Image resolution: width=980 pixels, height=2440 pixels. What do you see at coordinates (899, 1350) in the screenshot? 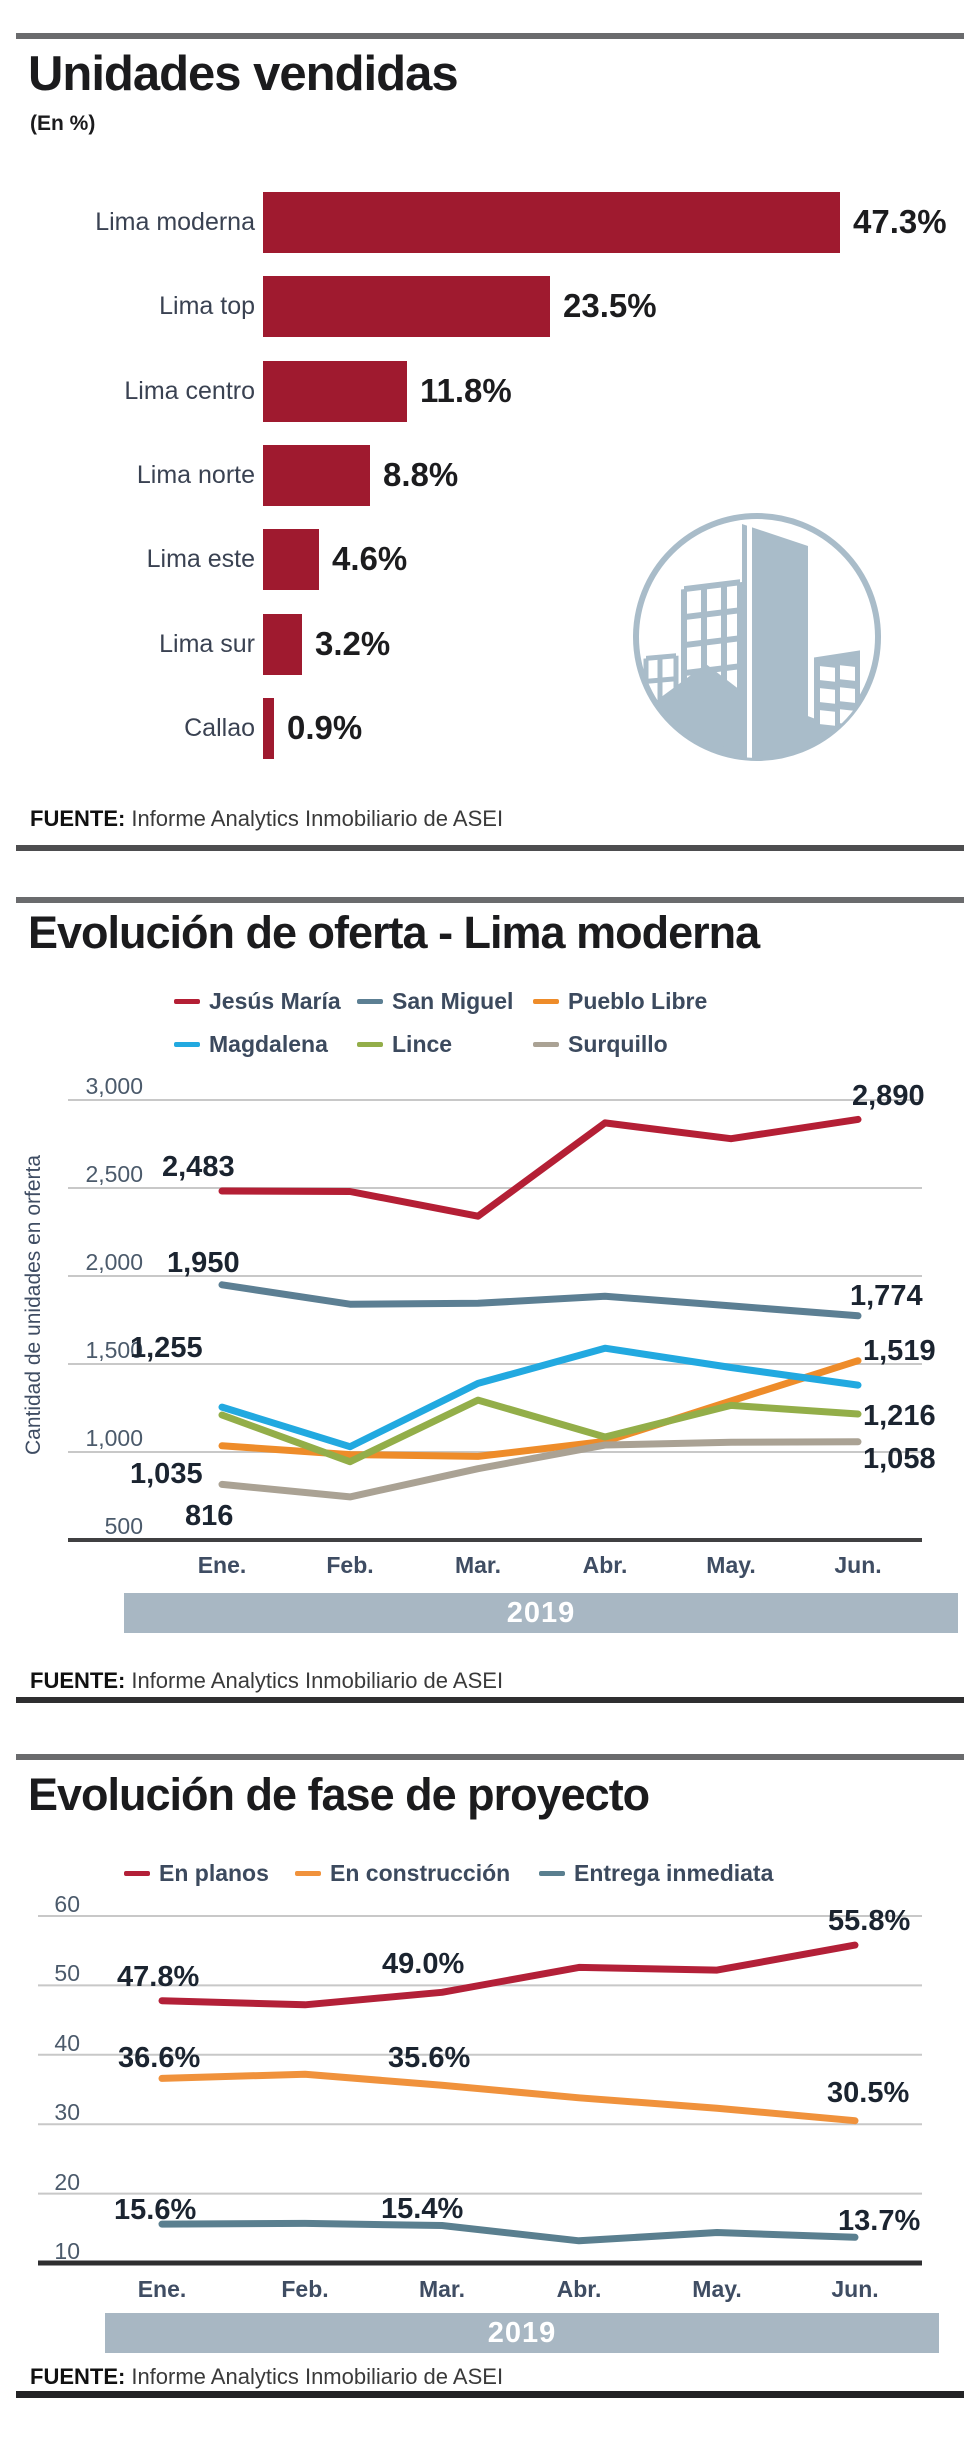
I see `data-label: 1,519` at bounding box center [899, 1350].